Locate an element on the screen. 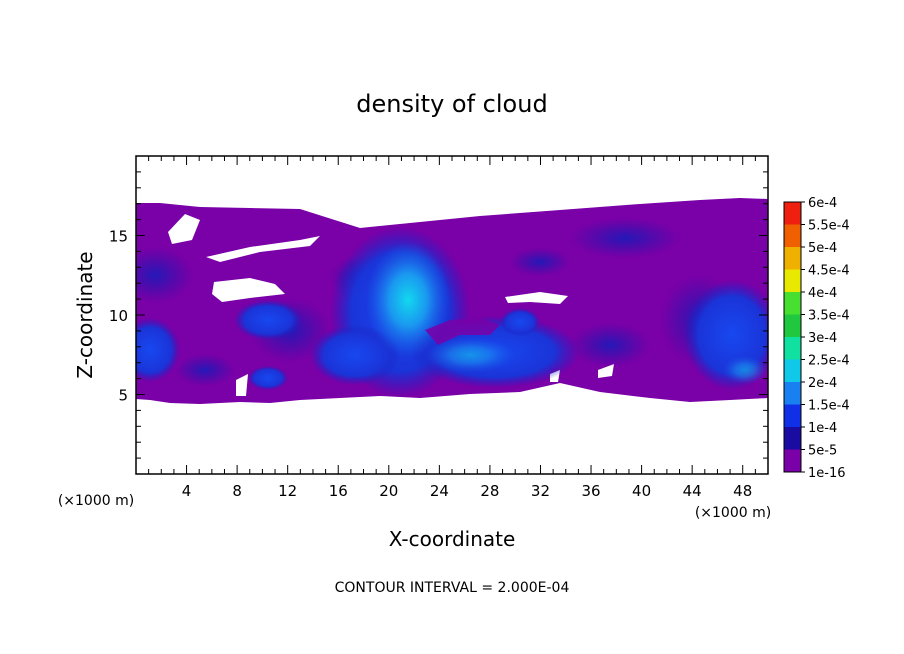  colorbar-label: 1e-16 is located at coordinates (827, 473).